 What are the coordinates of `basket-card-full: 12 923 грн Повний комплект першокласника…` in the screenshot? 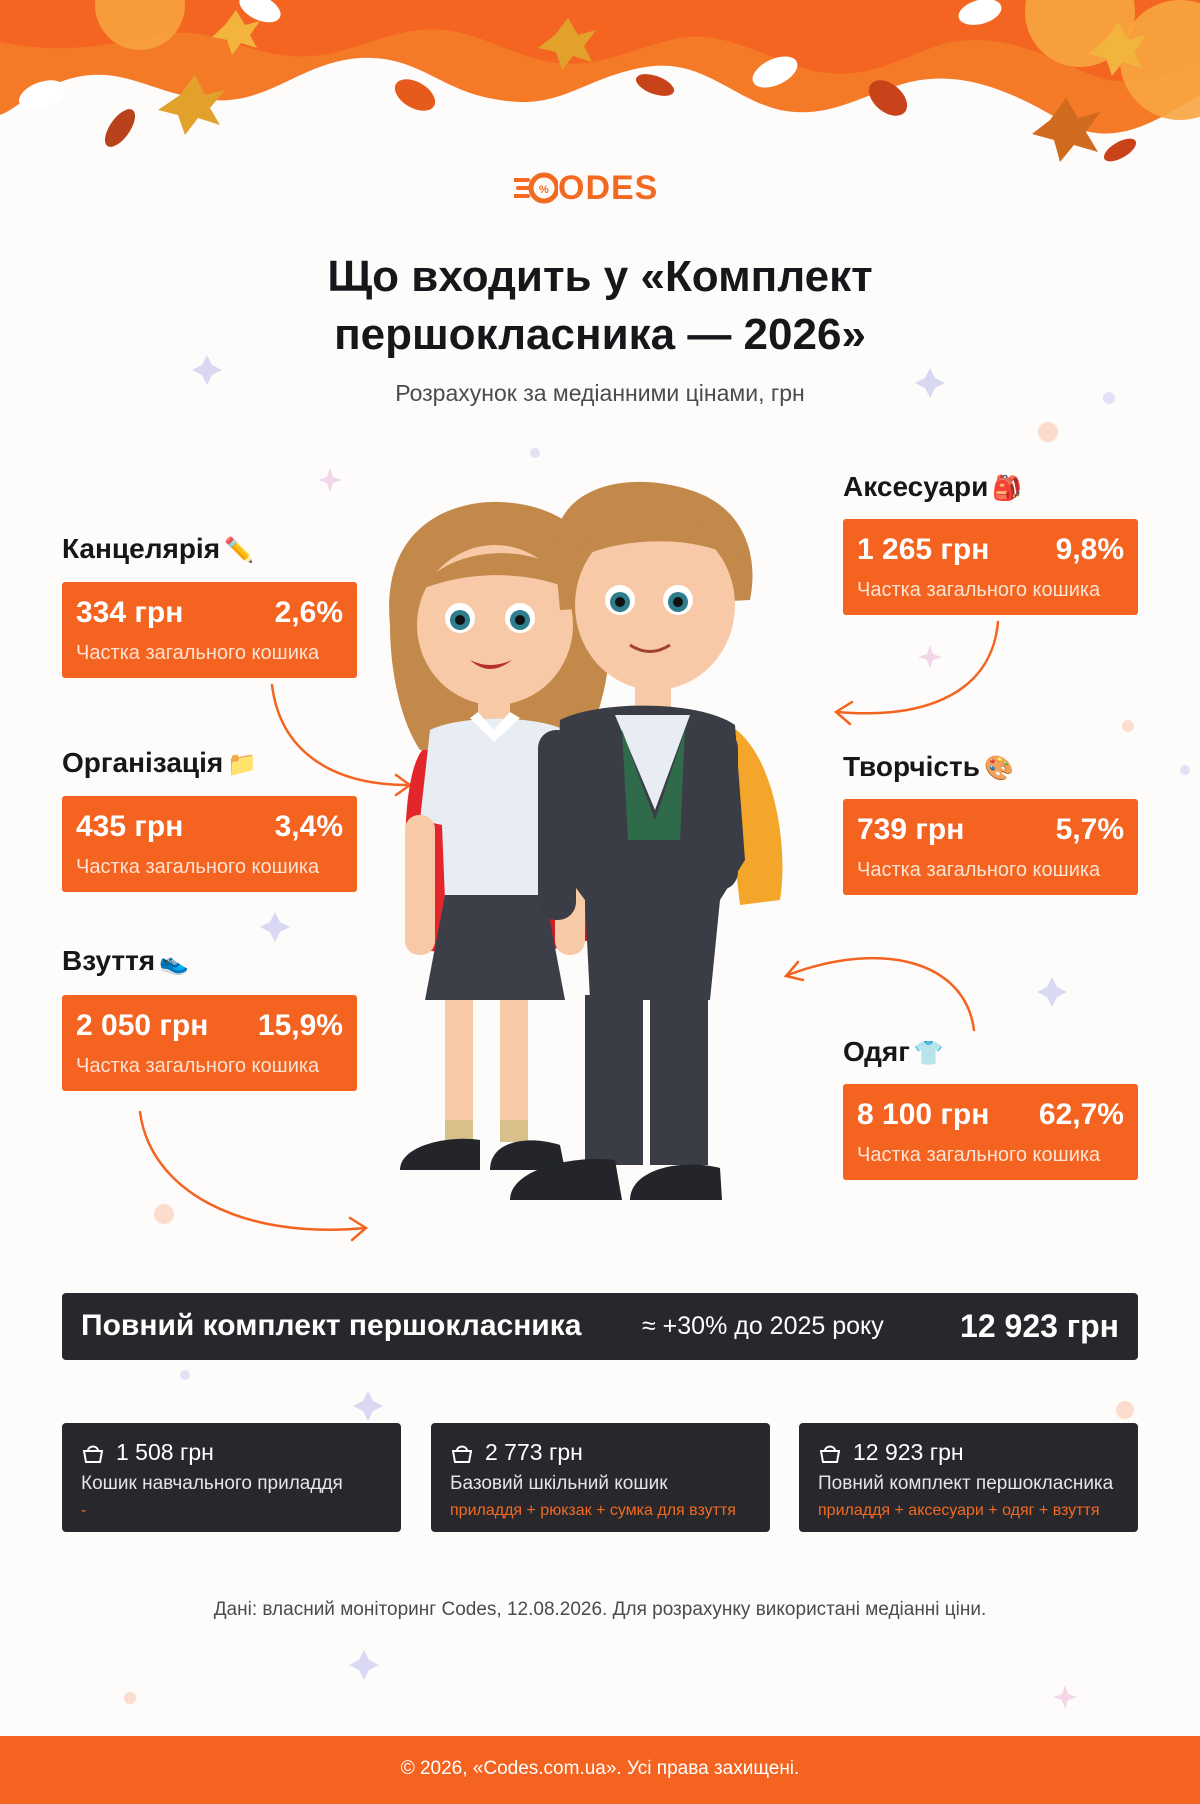 It's located at (968, 1477).